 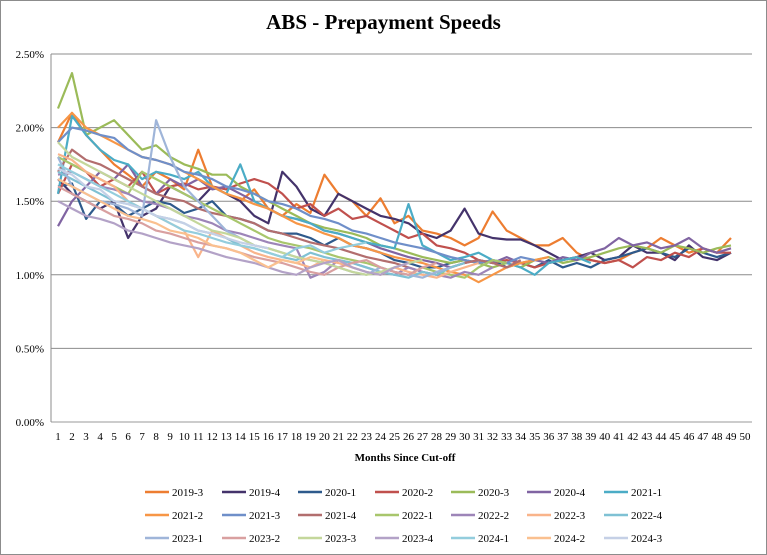 What do you see at coordinates (646, 493) in the screenshot?
I see `legend-label-2021-1: 2021-1` at bounding box center [646, 493].